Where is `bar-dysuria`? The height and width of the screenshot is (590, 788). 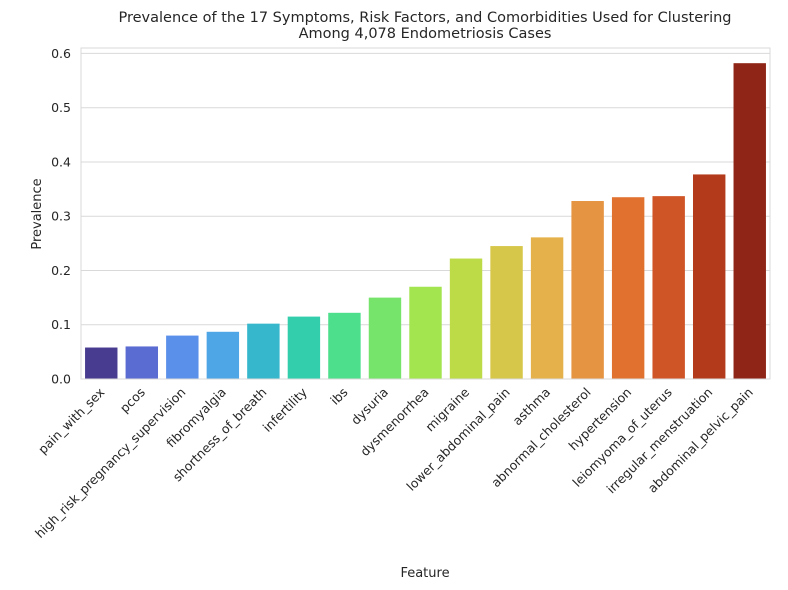
bar-dysuria is located at coordinates (385, 338).